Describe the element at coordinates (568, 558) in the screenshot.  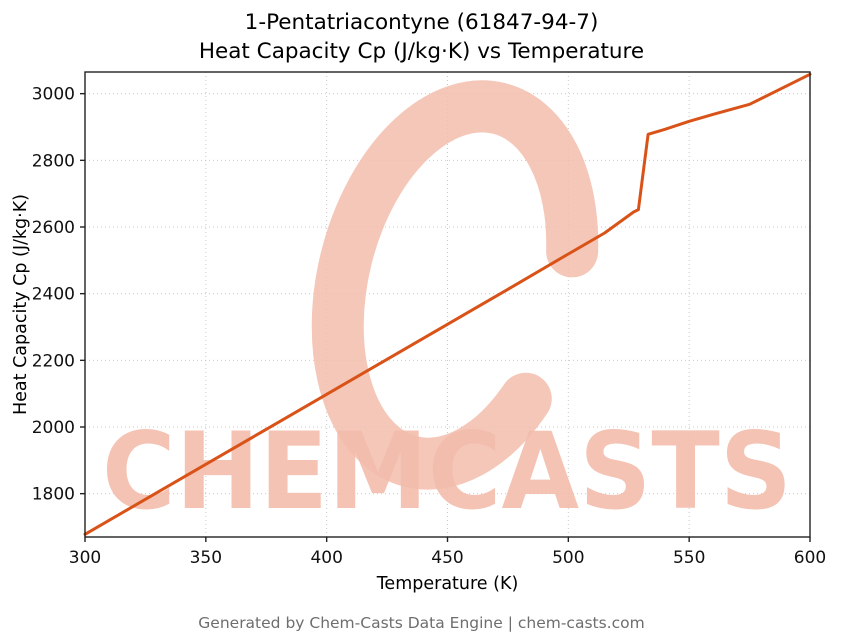
I see `svg-text: 500` at that location.